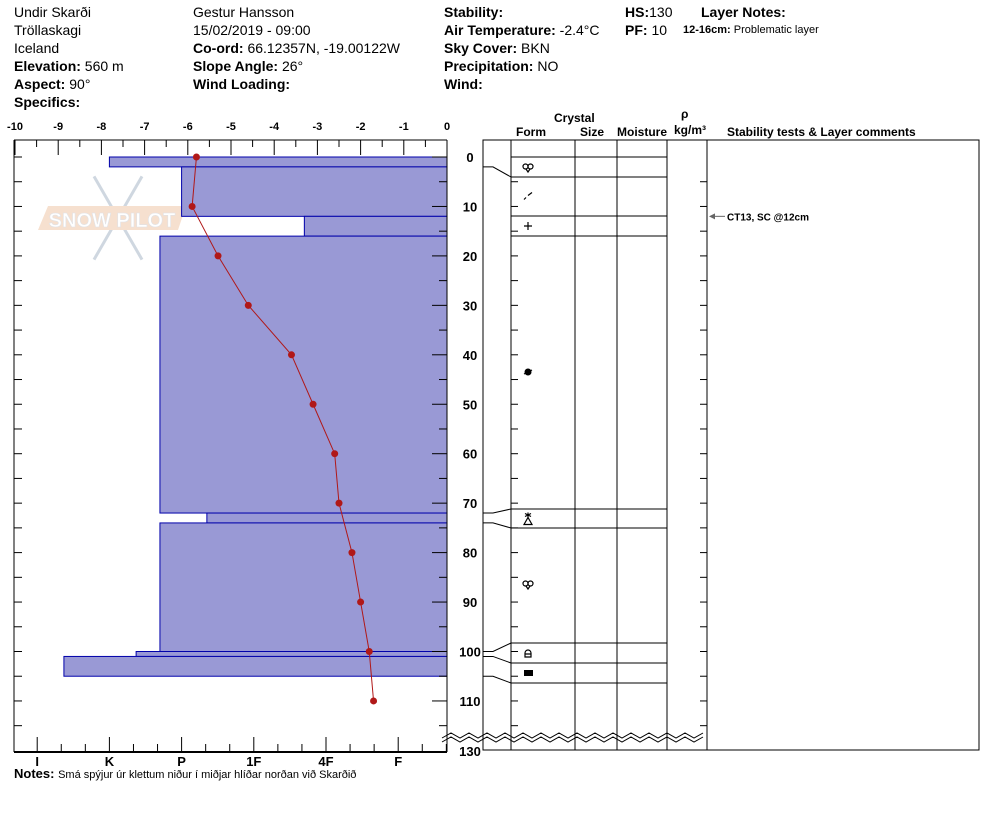  I want to click on hs-label: HS:, so click(637, 12).